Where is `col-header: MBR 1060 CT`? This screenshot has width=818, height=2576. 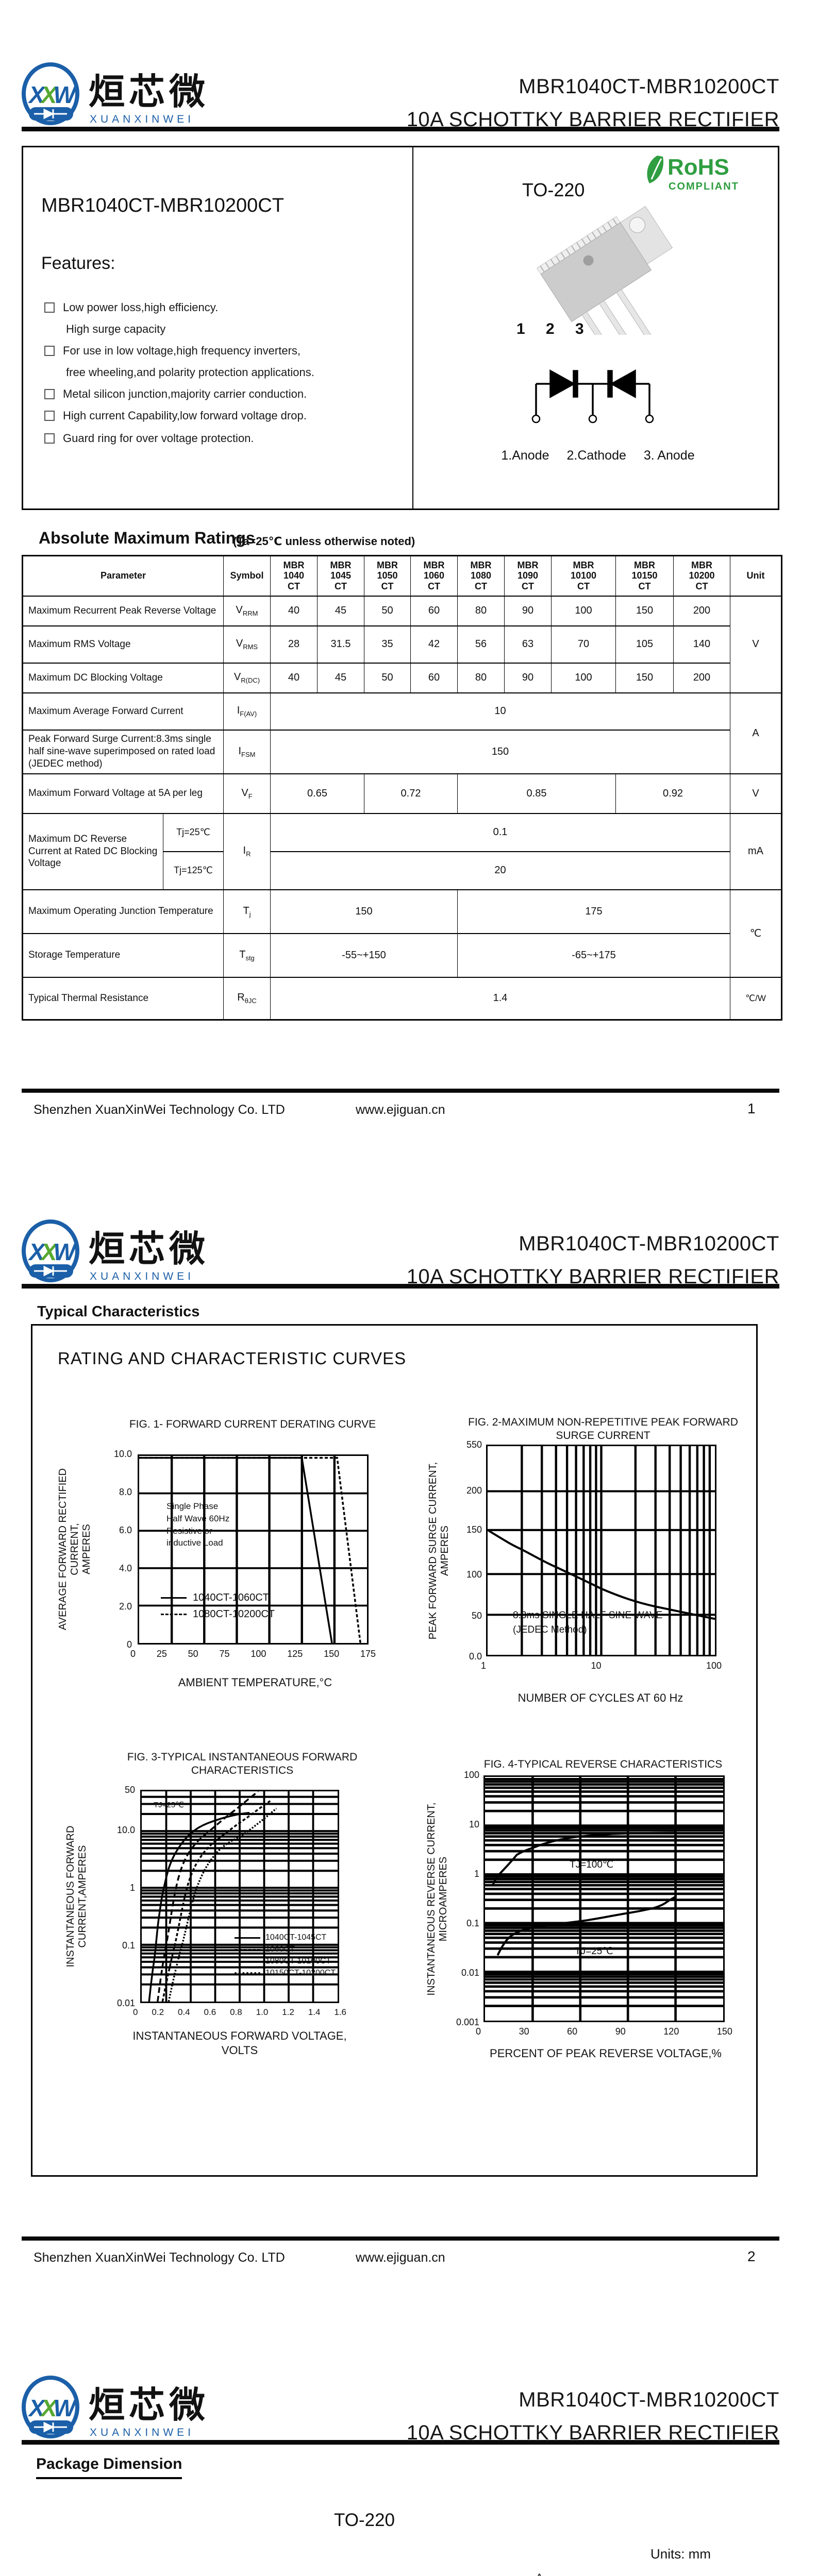 col-header: MBR 1060 CT is located at coordinates (434, 576).